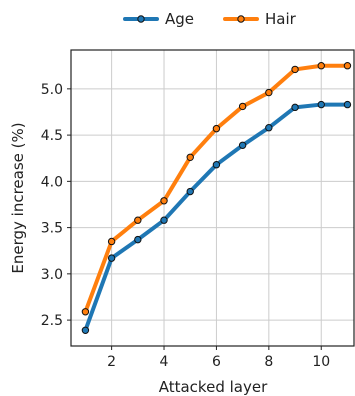 This screenshot has height=396, width=355. I want to click on y-axis-title: Energy increase (%), so click(18, 197).